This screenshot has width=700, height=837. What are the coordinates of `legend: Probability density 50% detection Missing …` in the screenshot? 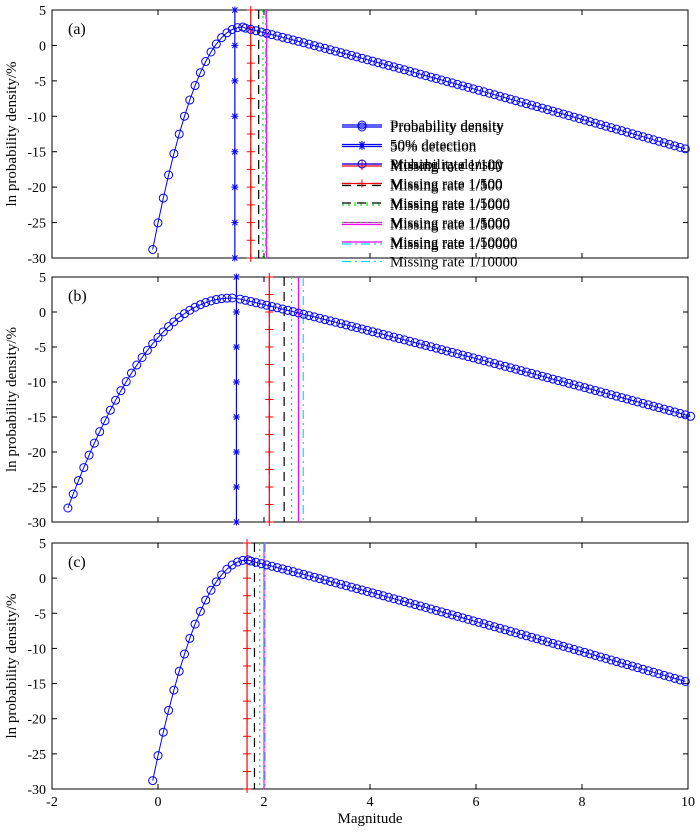 It's located at (430, 186).